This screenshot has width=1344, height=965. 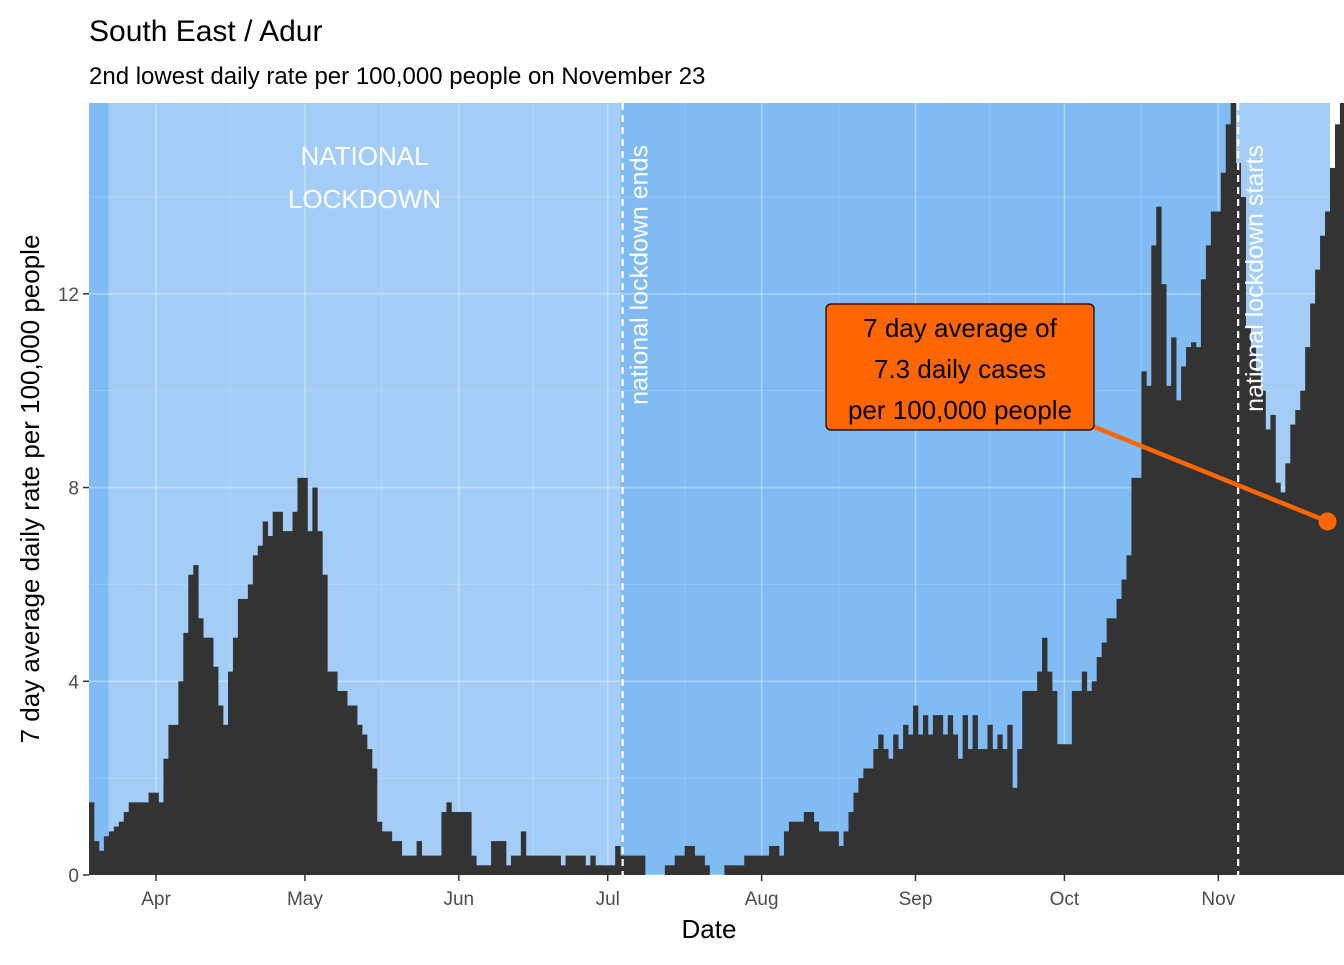 What do you see at coordinates (762, 899) in the screenshot?
I see `x-tick-label: Aug` at bounding box center [762, 899].